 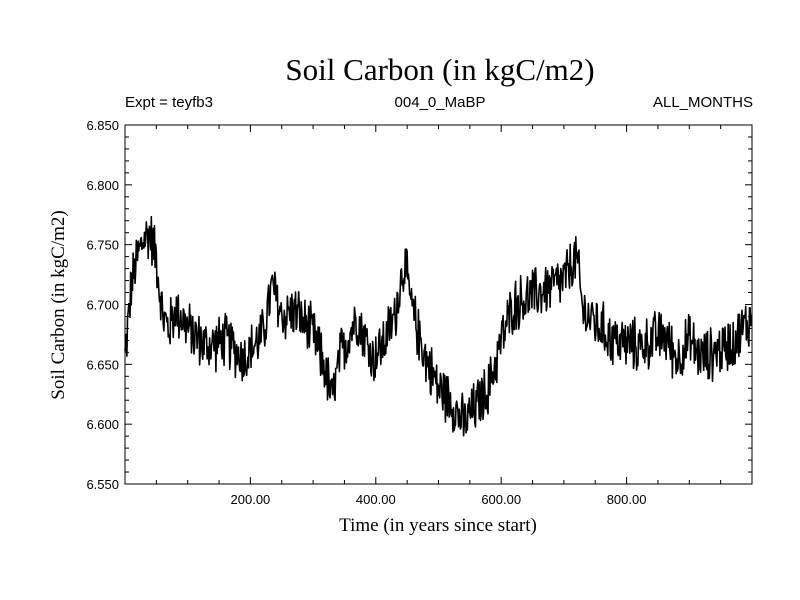 What do you see at coordinates (169, 102) in the screenshot?
I see `experiment-label: Expt = teyfb3` at bounding box center [169, 102].